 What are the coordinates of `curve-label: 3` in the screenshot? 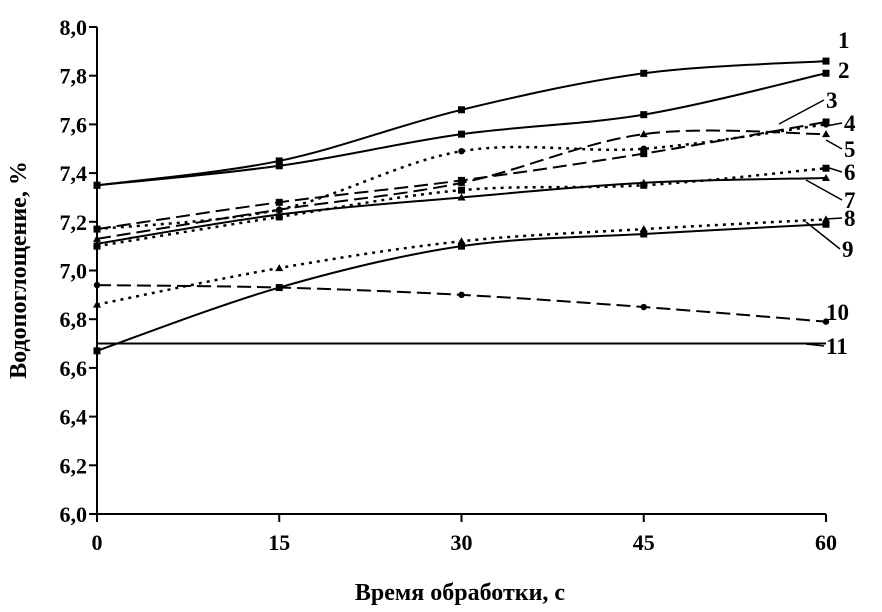 It's located at (832, 100).